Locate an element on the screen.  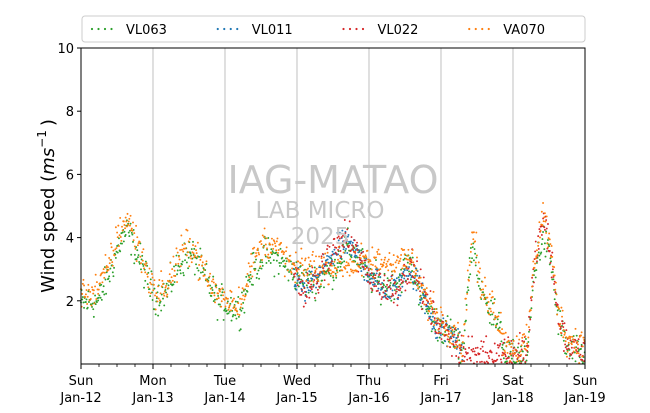
legend-label-VL063: VL063 is located at coordinates (146, 30).